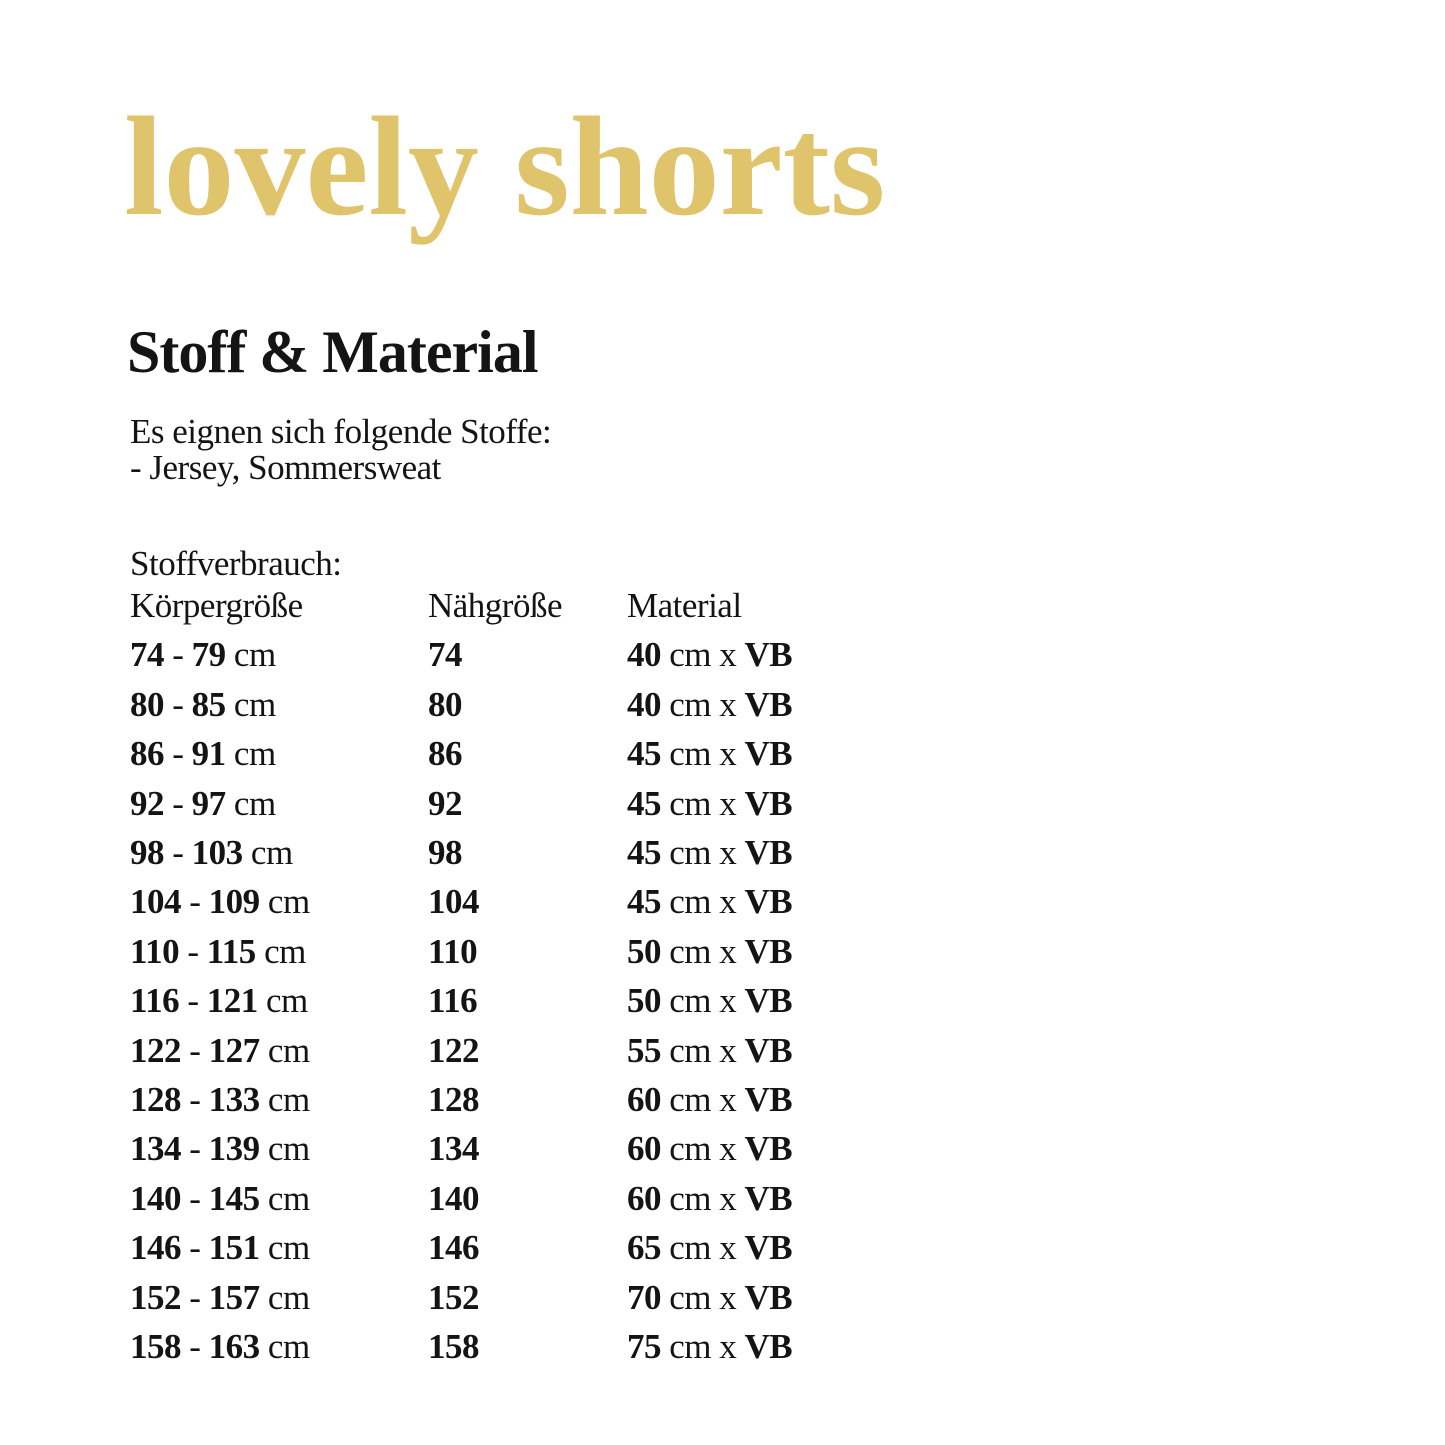  I want to click on table-row: 122 - 127 cm 122 55 cm x VB, so click(461, 1050).